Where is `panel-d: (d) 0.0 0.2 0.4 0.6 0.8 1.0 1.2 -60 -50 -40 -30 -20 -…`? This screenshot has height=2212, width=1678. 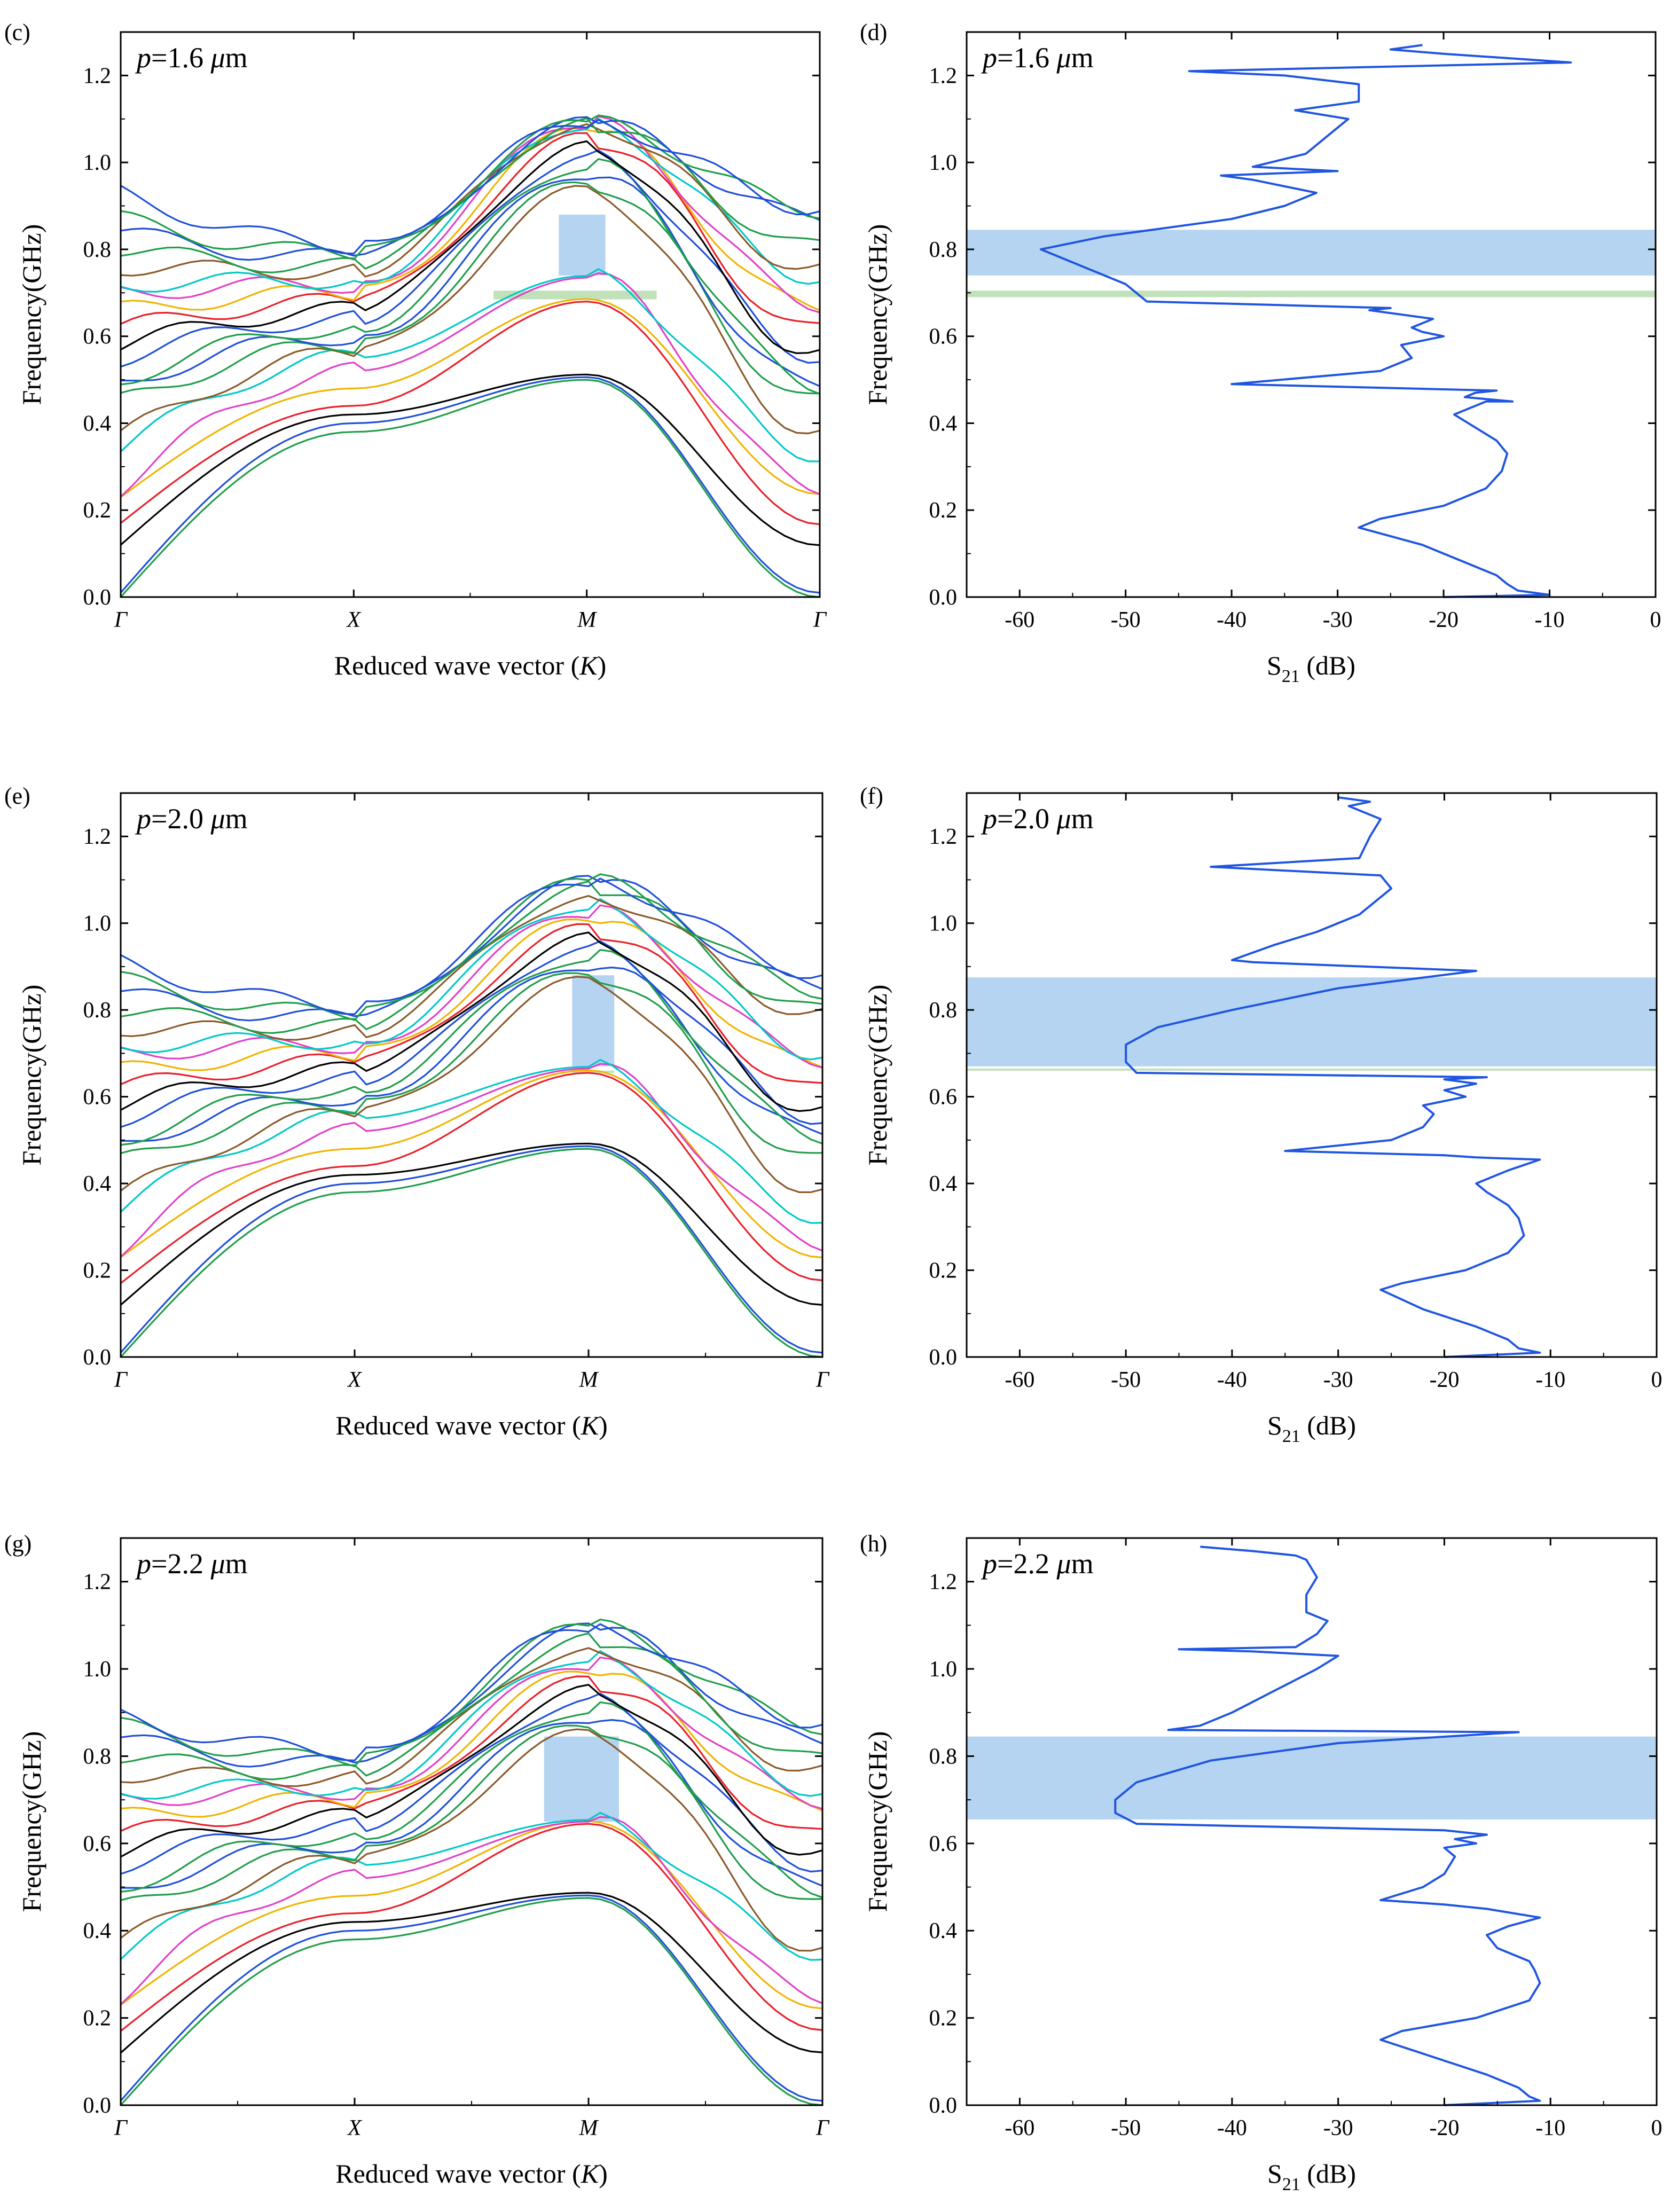
panel-d: (d) 0.0 0.2 0.4 0.6 0.8 1.0 1.2 -60 -50 -40 -30 -20 -… is located at coordinates (1260, 352).